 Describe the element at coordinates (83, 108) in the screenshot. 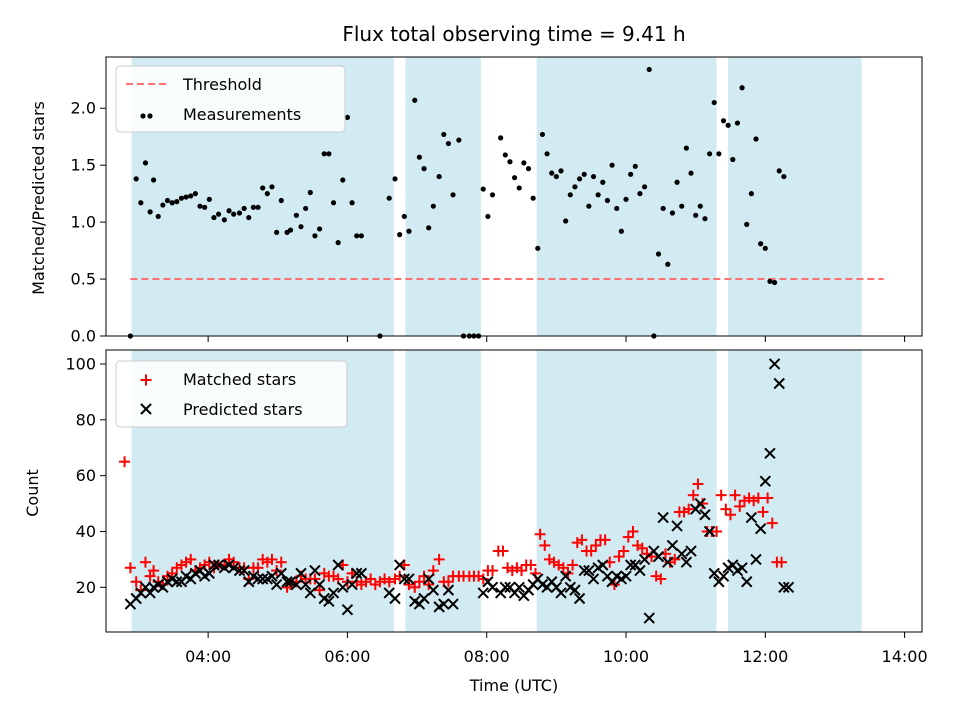

I see `top-y-tick-label: 2.0` at that location.